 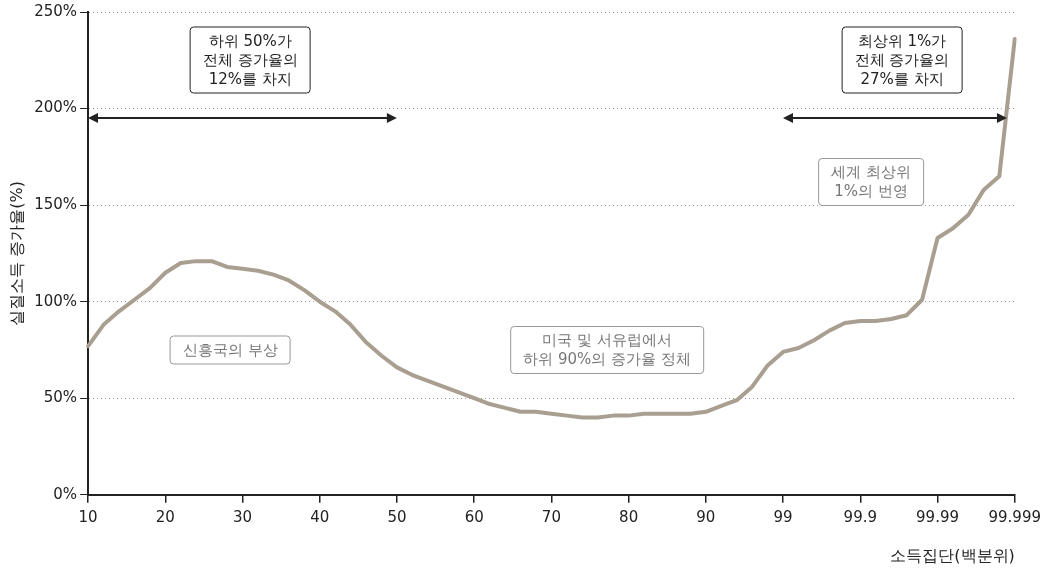 I want to click on y-axis-title: 실질소득 증가율(%), so click(x=16, y=253).